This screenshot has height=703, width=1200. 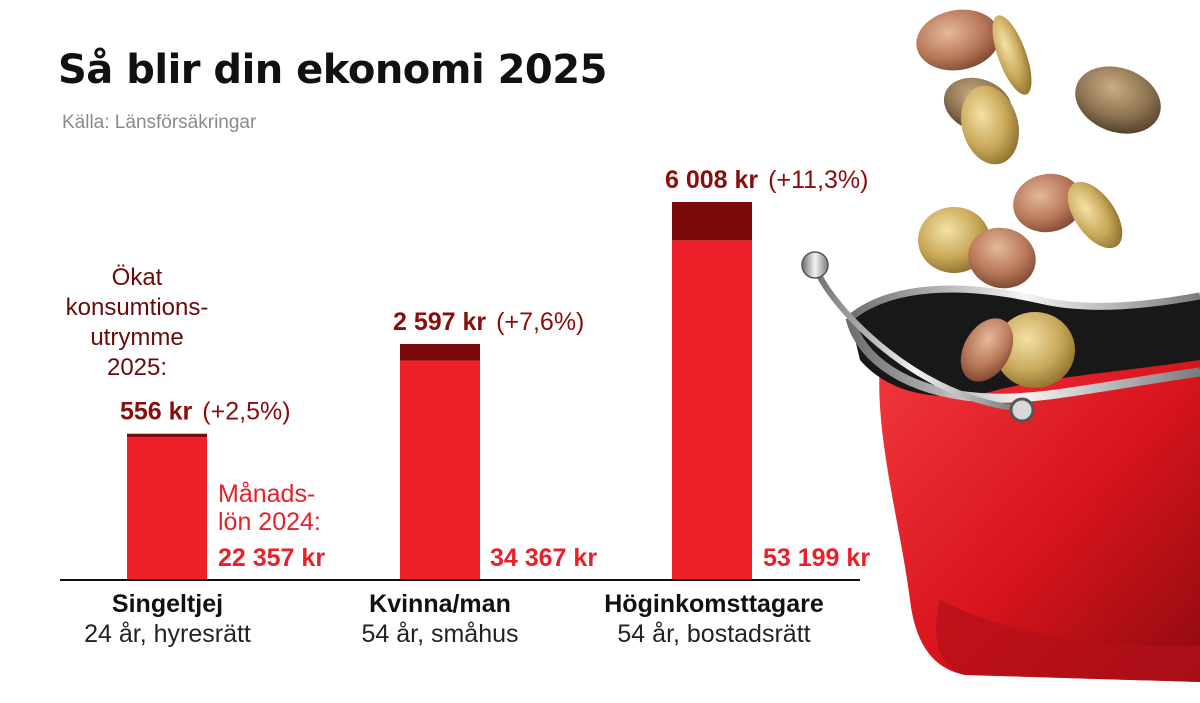 What do you see at coordinates (167, 508) in the screenshot?
I see `salary-bar-singeltjej` at bounding box center [167, 508].